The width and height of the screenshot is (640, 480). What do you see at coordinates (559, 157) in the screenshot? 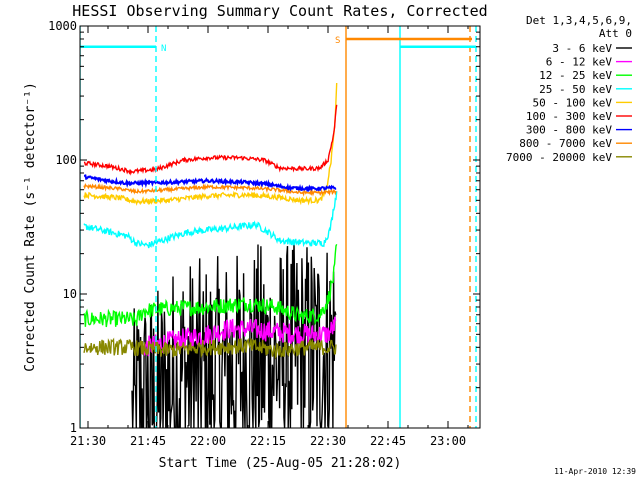
I see `legend-entry-label: 7000 - 20000 keV` at bounding box center [559, 157].